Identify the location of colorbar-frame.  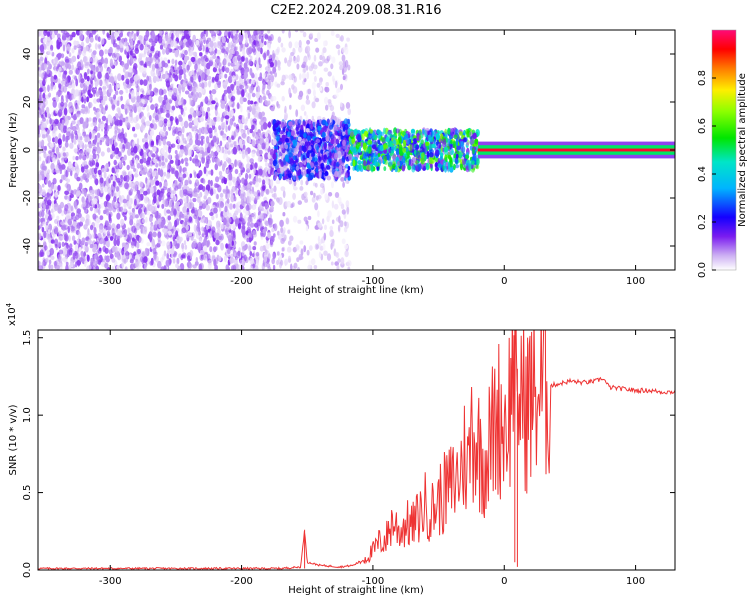
(724, 150).